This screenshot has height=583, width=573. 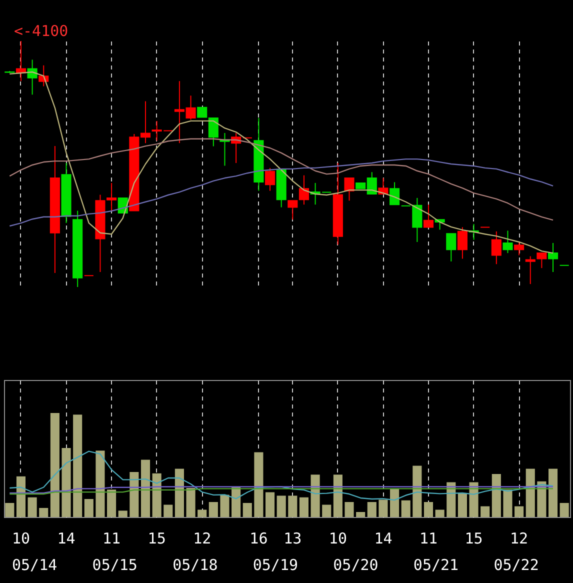 What do you see at coordinates (436, 565) in the screenshot?
I see `text: 05/21` at bounding box center [436, 565].